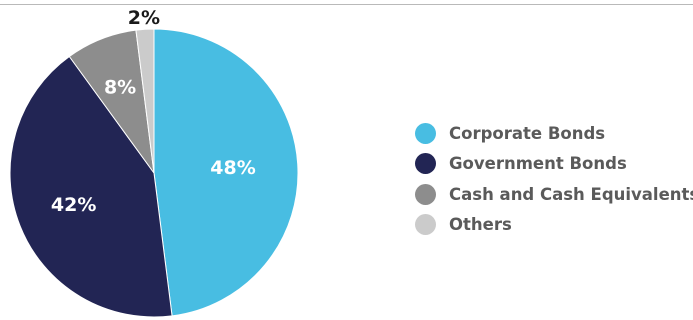 This screenshot has width=693, height=320. What do you see at coordinates (554, 225) in the screenshot?
I see `legend-item-others: Others` at bounding box center [554, 225].